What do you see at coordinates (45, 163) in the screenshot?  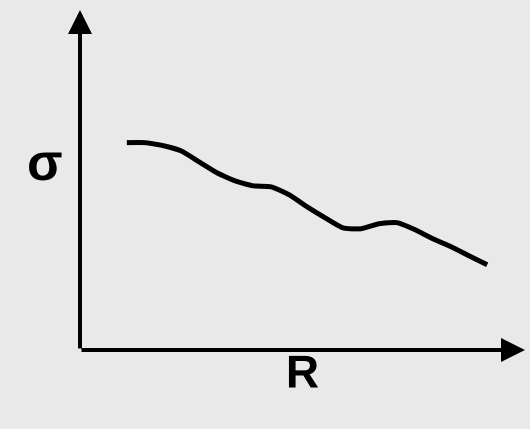 I see `y-axis-title: σ` at bounding box center [45, 163].